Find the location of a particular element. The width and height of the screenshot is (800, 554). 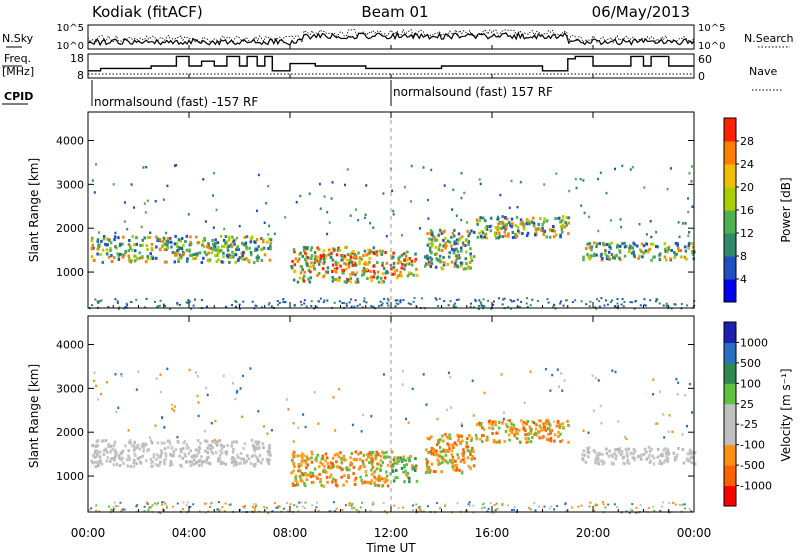

nsky-lines is located at coordinates (391, 37).